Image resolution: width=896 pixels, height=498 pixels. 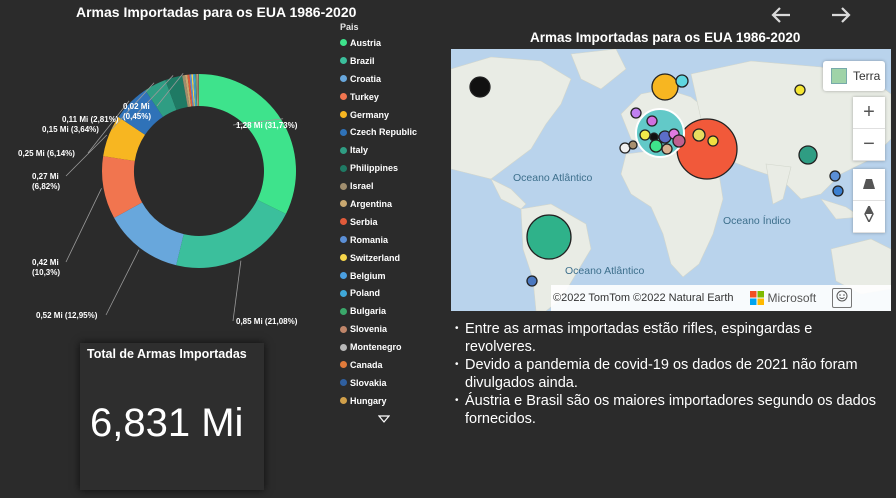 I want to click on map-style-button: Terra, so click(x=854, y=76).